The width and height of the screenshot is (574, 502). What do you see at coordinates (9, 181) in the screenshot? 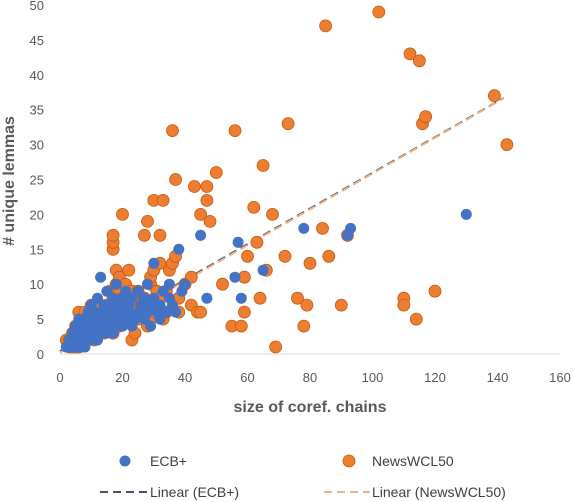
I see `y-axis-label: # unique lemmas` at bounding box center [9, 181].